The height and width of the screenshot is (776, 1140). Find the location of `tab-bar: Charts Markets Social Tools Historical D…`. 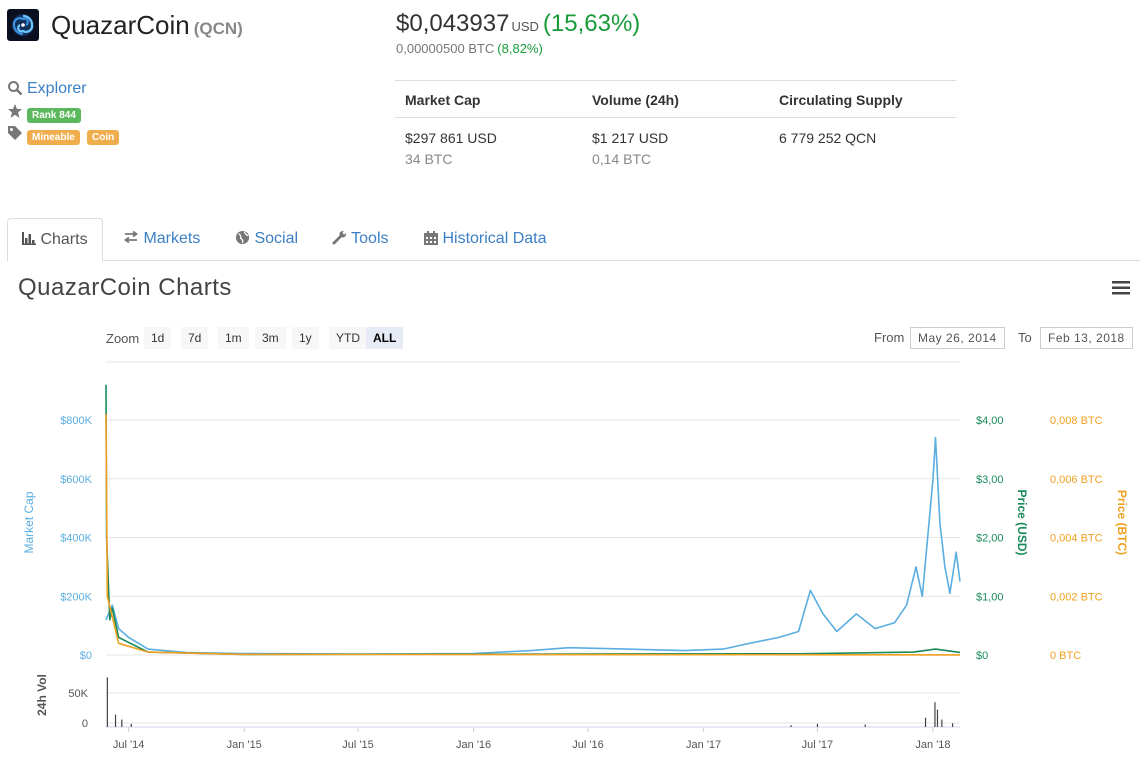

tab-bar: Charts Markets Social Tools Historical D… is located at coordinates (573, 240).